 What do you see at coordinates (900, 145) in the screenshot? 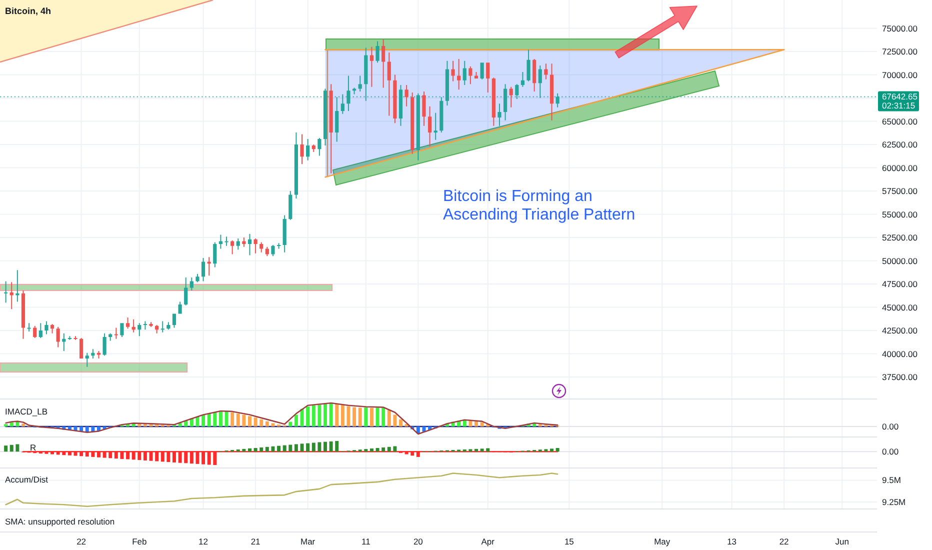
I see `y-tick-label: 62500.00` at bounding box center [900, 145].